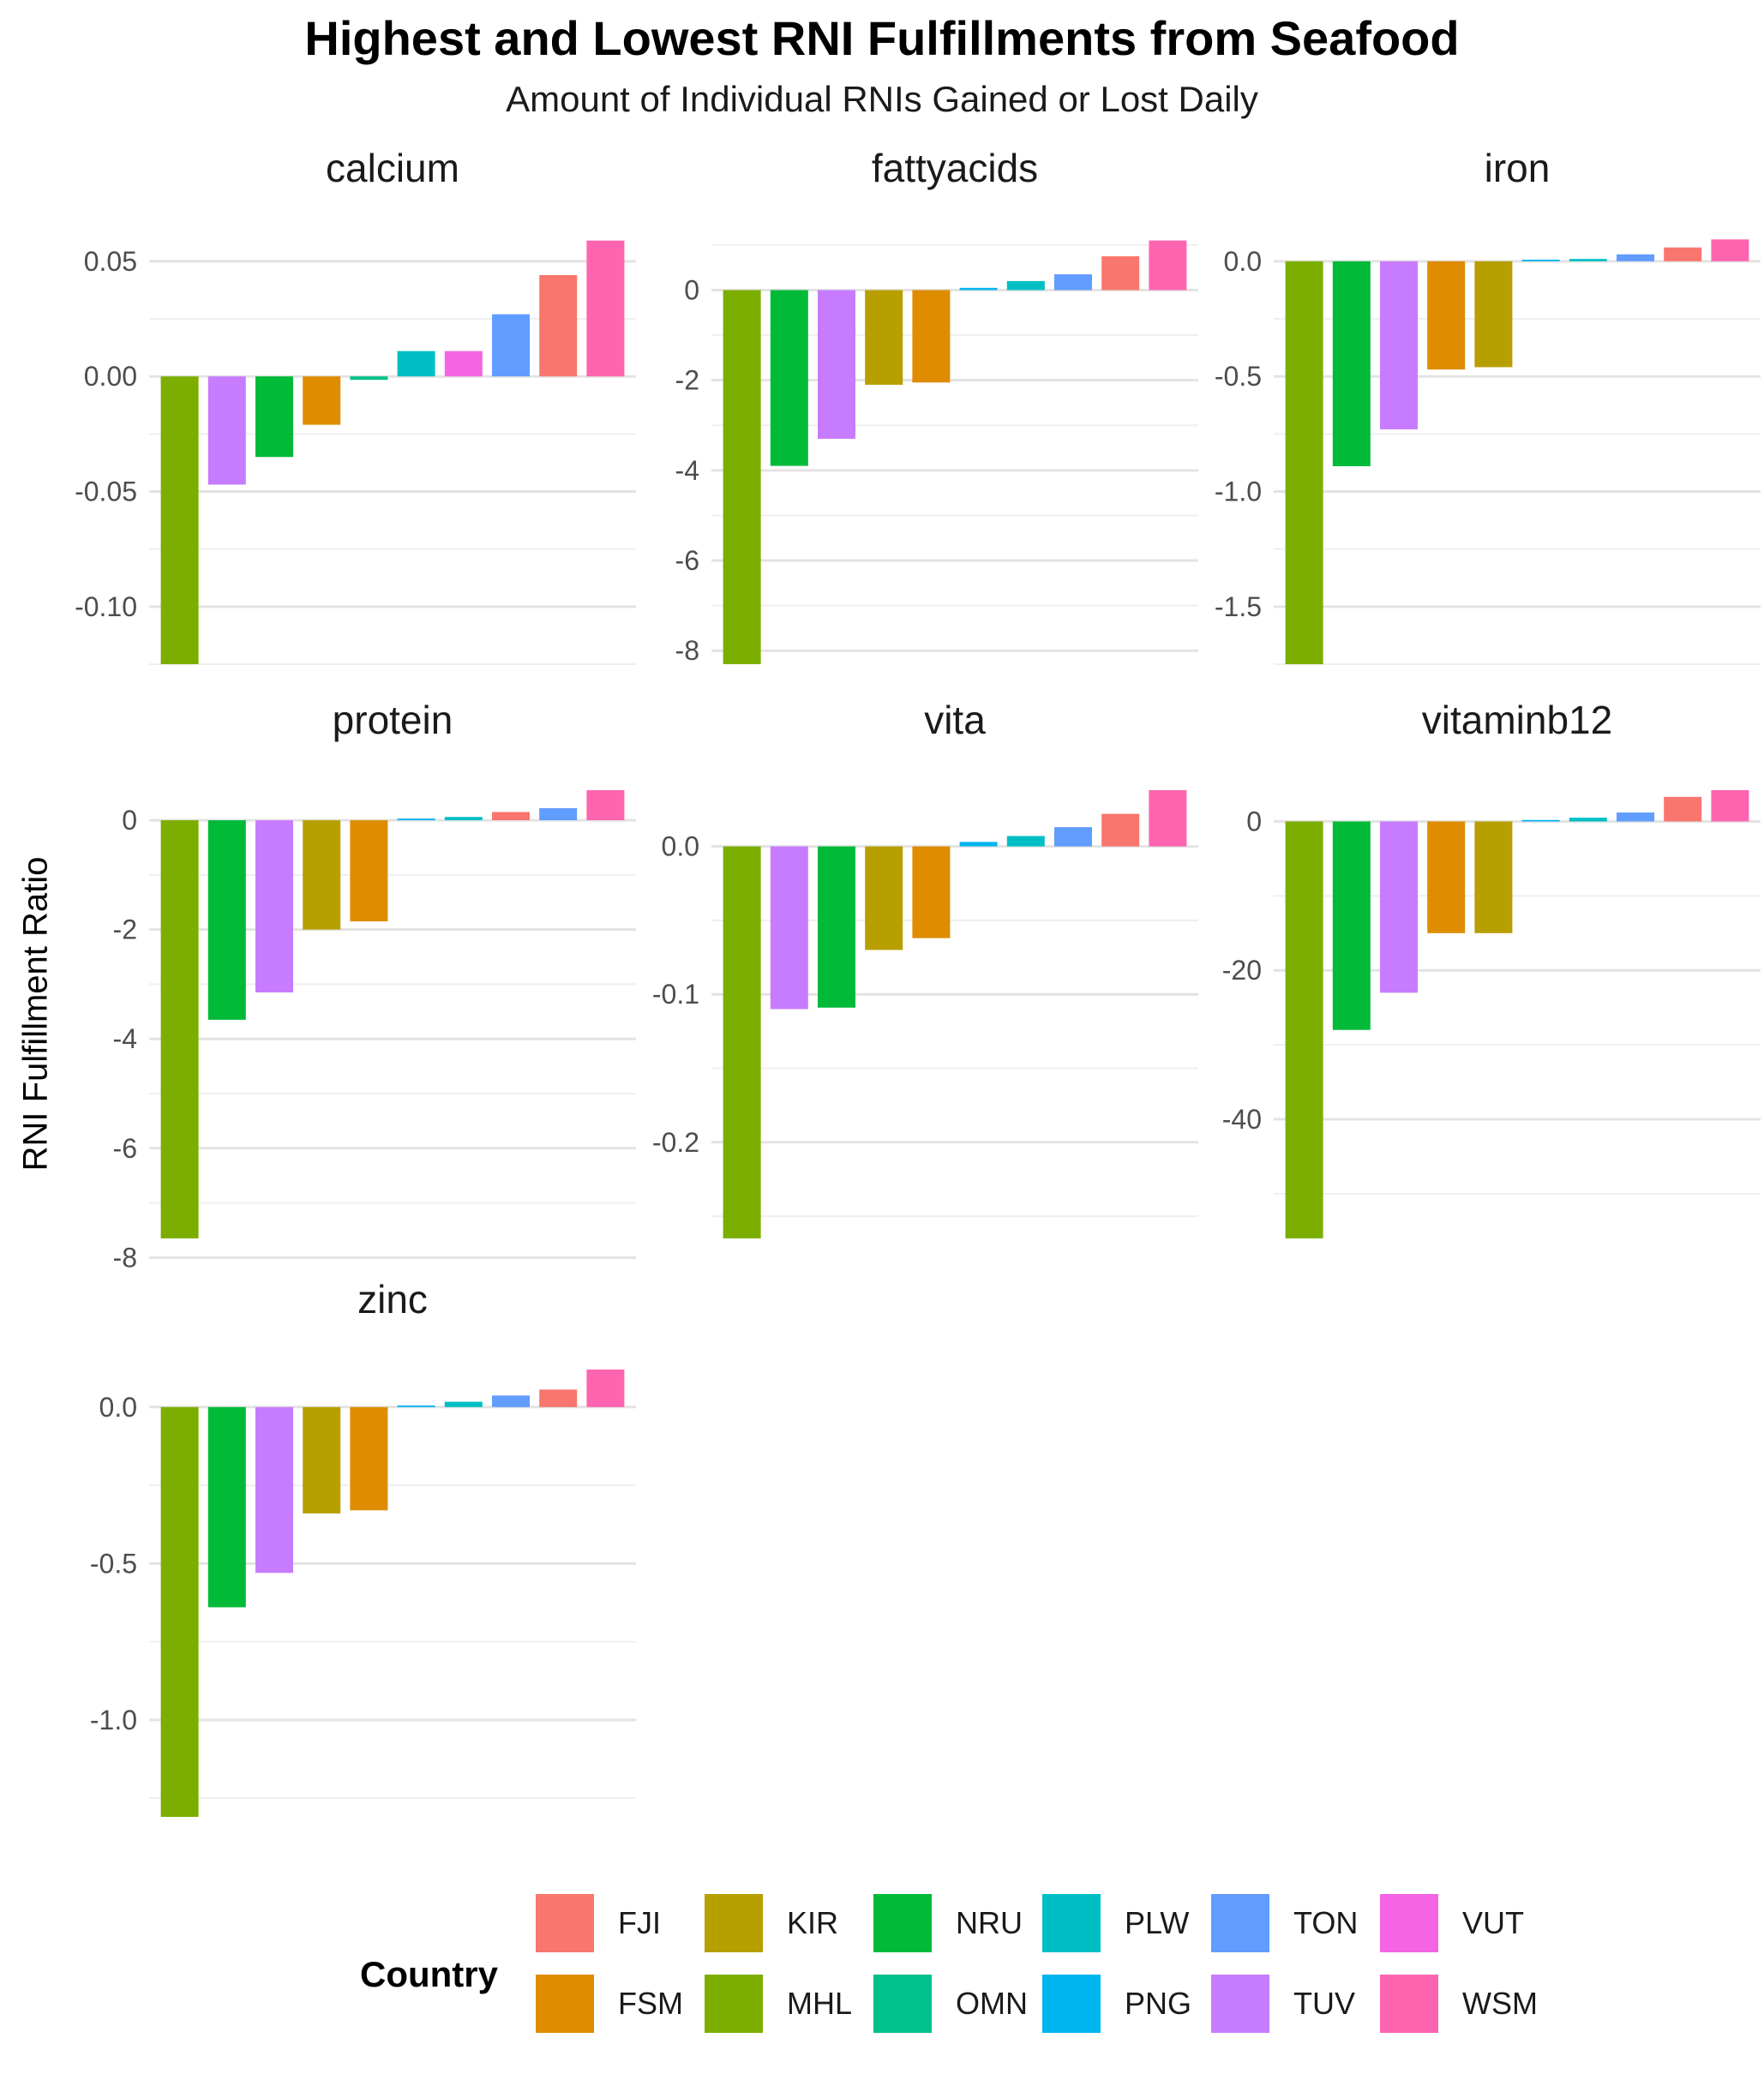 Image resolution: width=1764 pixels, height=2074 pixels. I want to click on legend-label: TUV, so click(1324, 2004).